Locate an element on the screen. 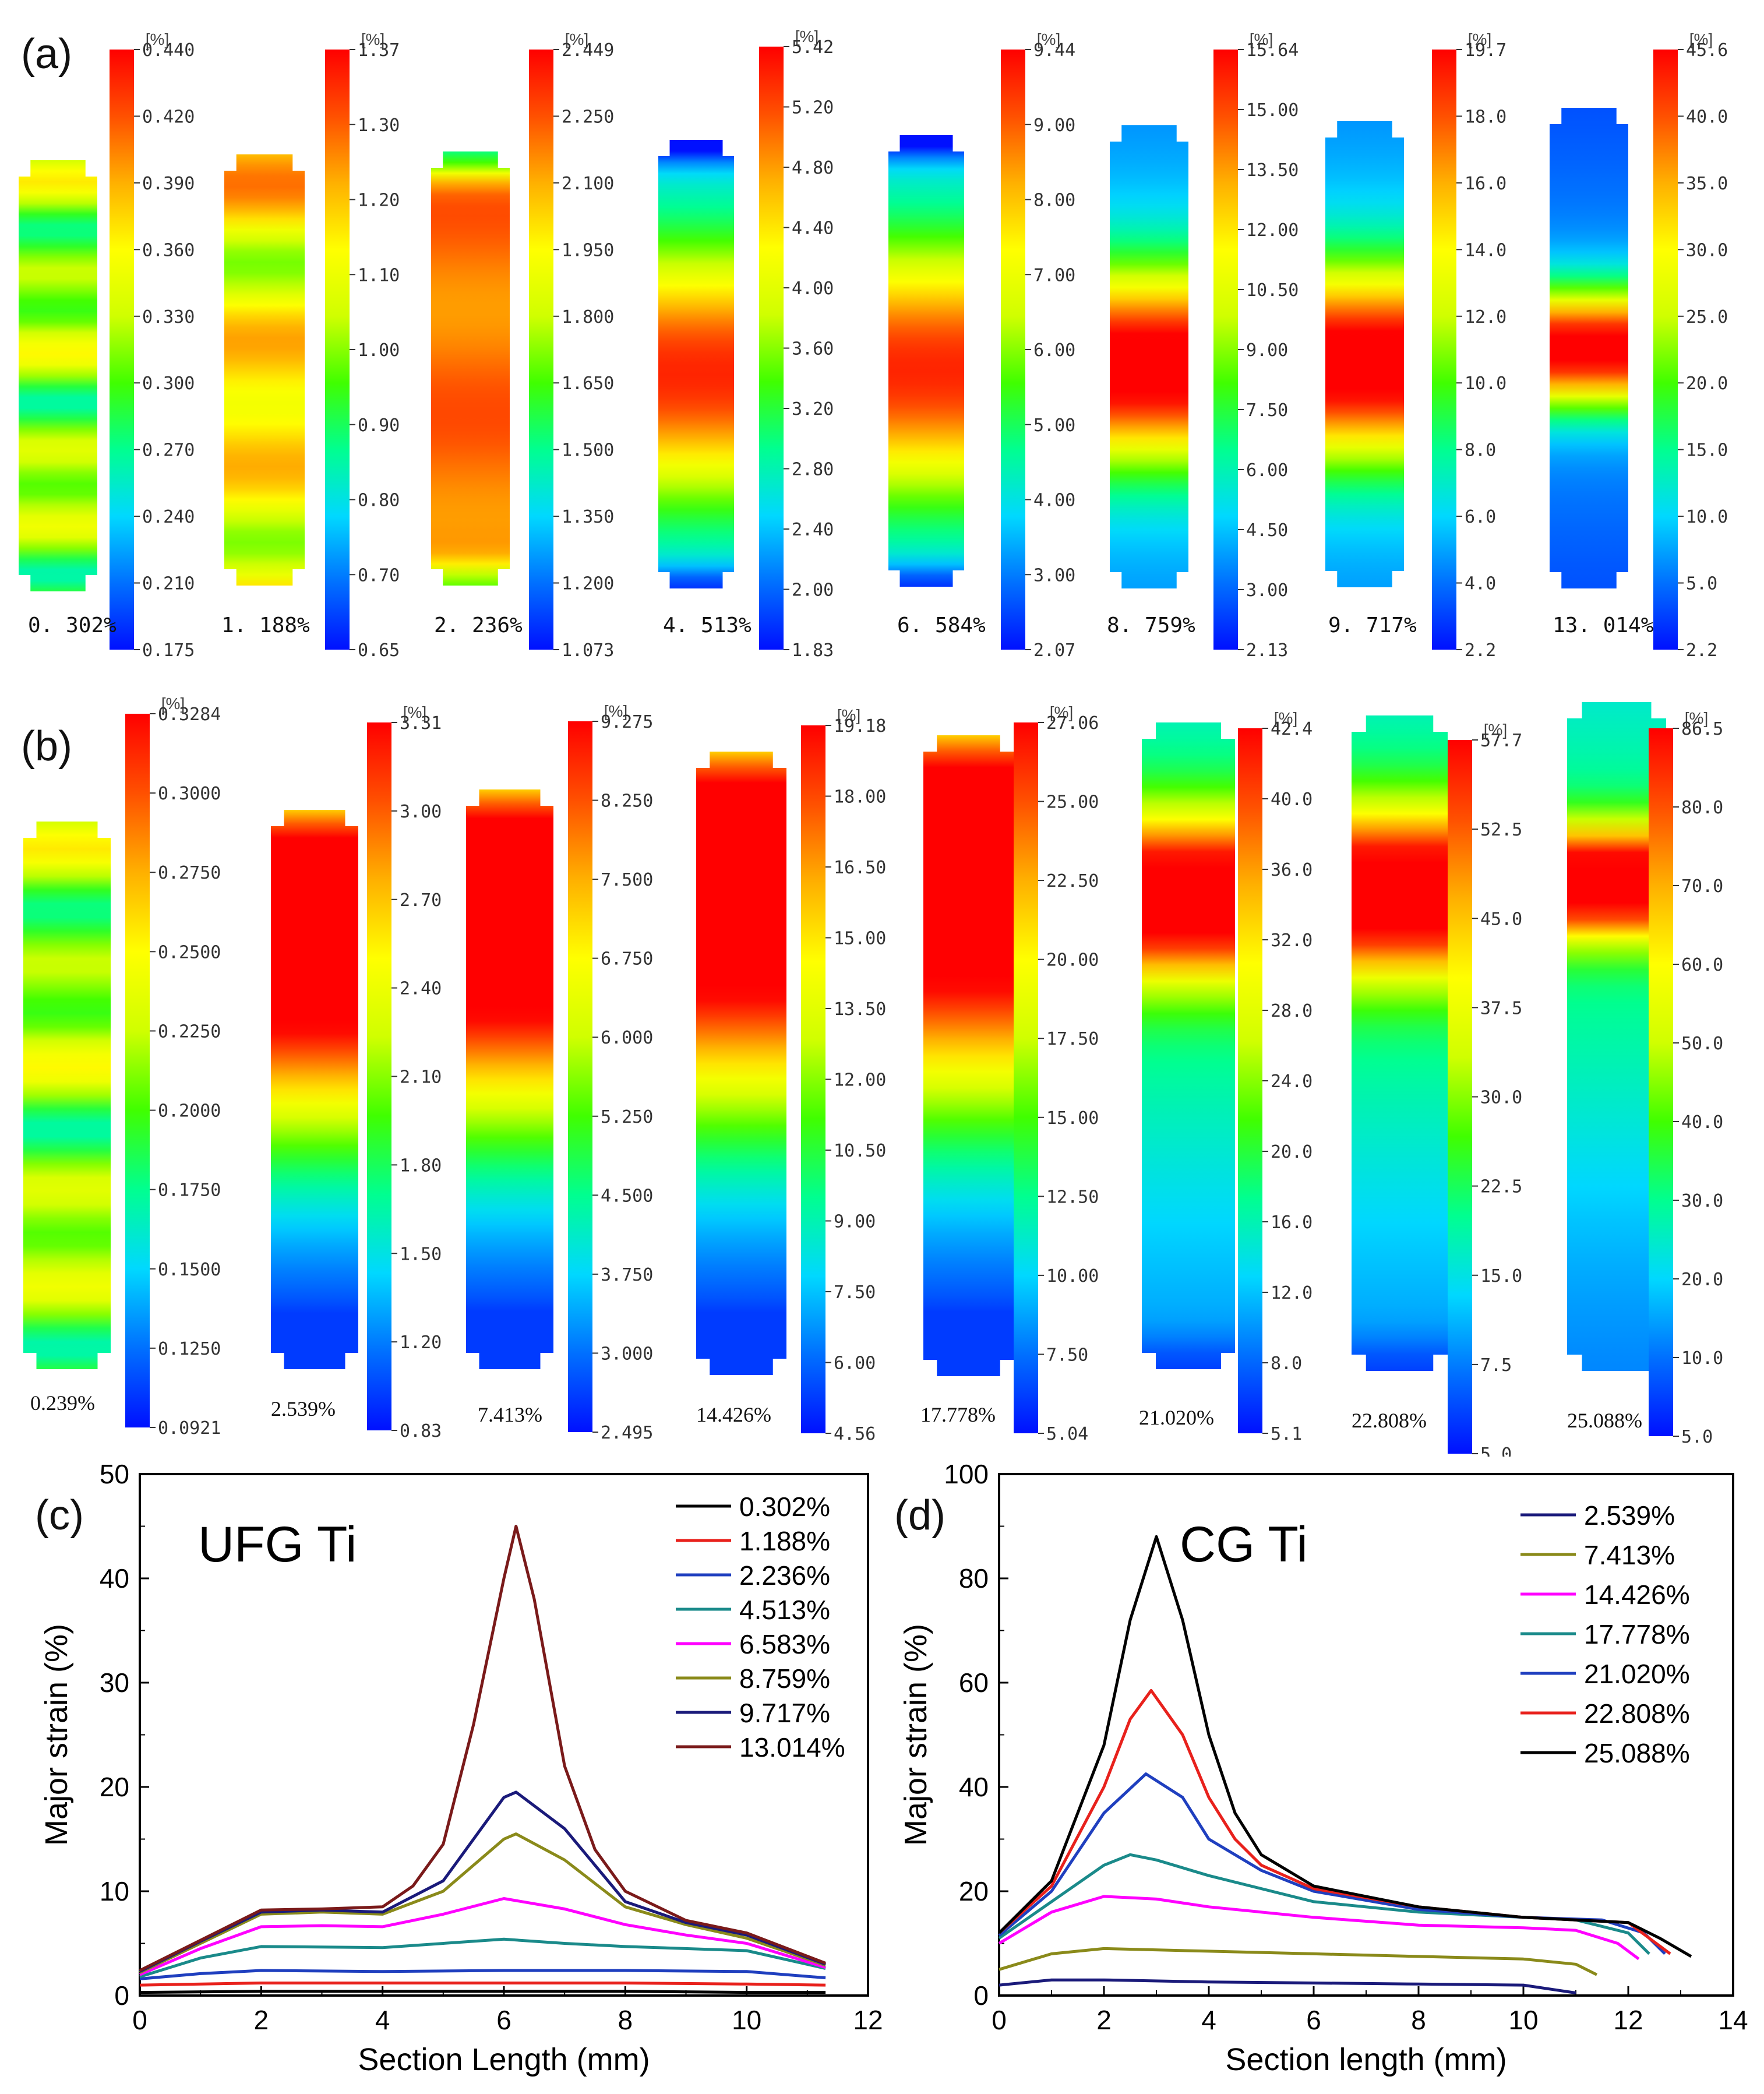 The width and height of the screenshot is (1764, 2094). colorbar-tick-label: 15.00 is located at coordinates (1072, 1118).